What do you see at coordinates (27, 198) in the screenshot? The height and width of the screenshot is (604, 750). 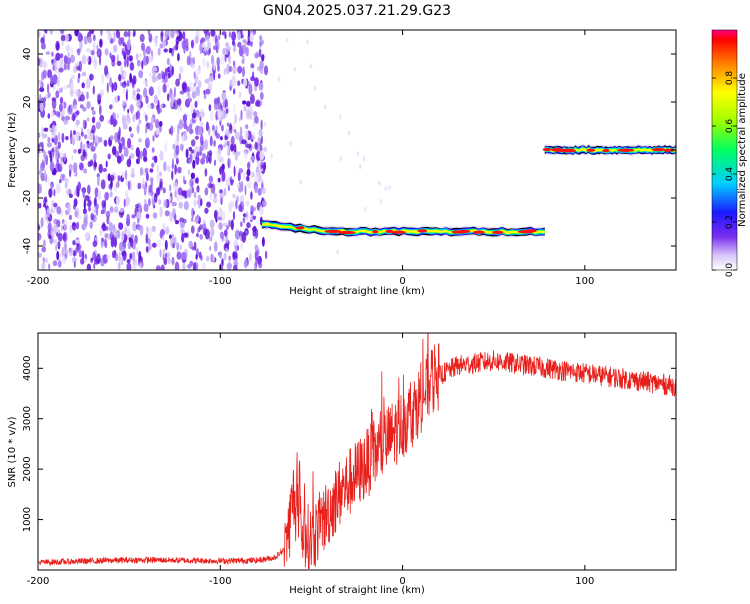 I see `y-tick-label: -20` at bounding box center [27, 198].